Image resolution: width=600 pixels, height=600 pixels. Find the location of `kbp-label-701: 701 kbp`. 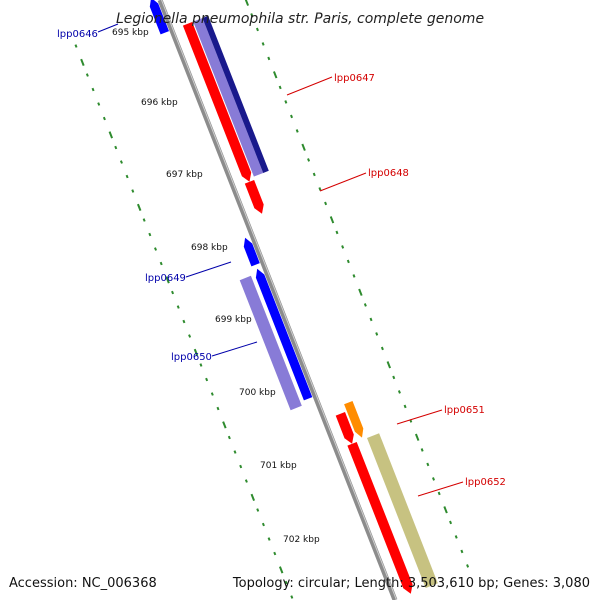

kbp-label-701: 701 kbp is located at coordinates (278, 466).